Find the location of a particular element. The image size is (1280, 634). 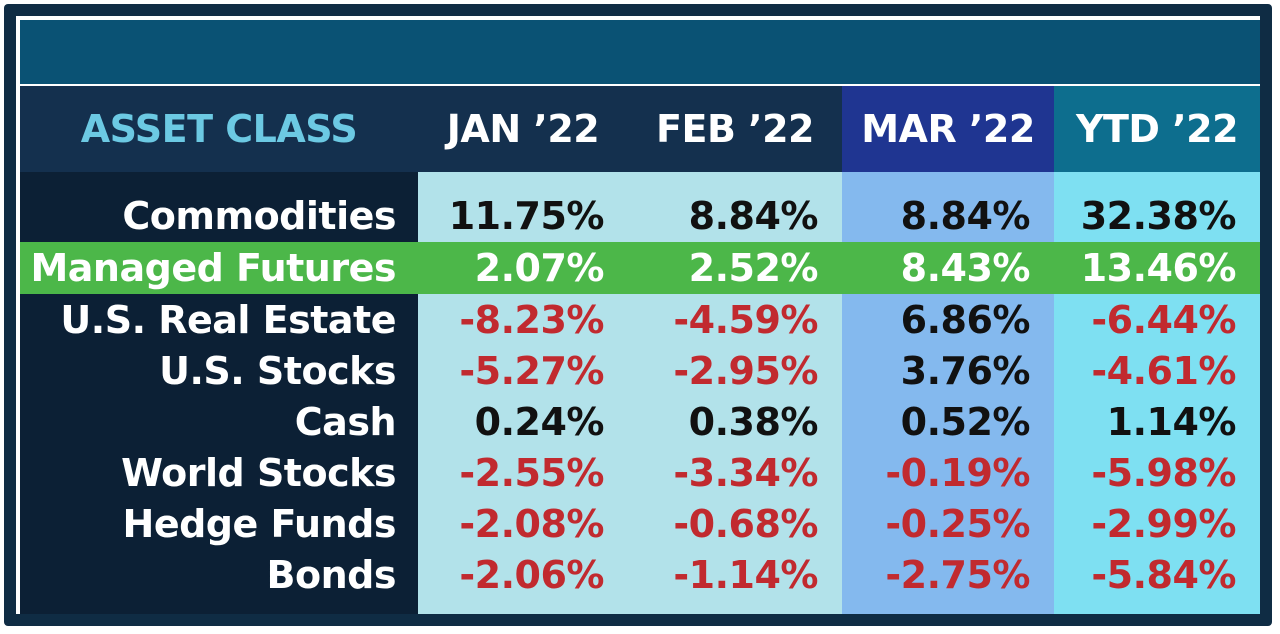

value-cell-jan: -2.06% is located at coordinates (531, 575).